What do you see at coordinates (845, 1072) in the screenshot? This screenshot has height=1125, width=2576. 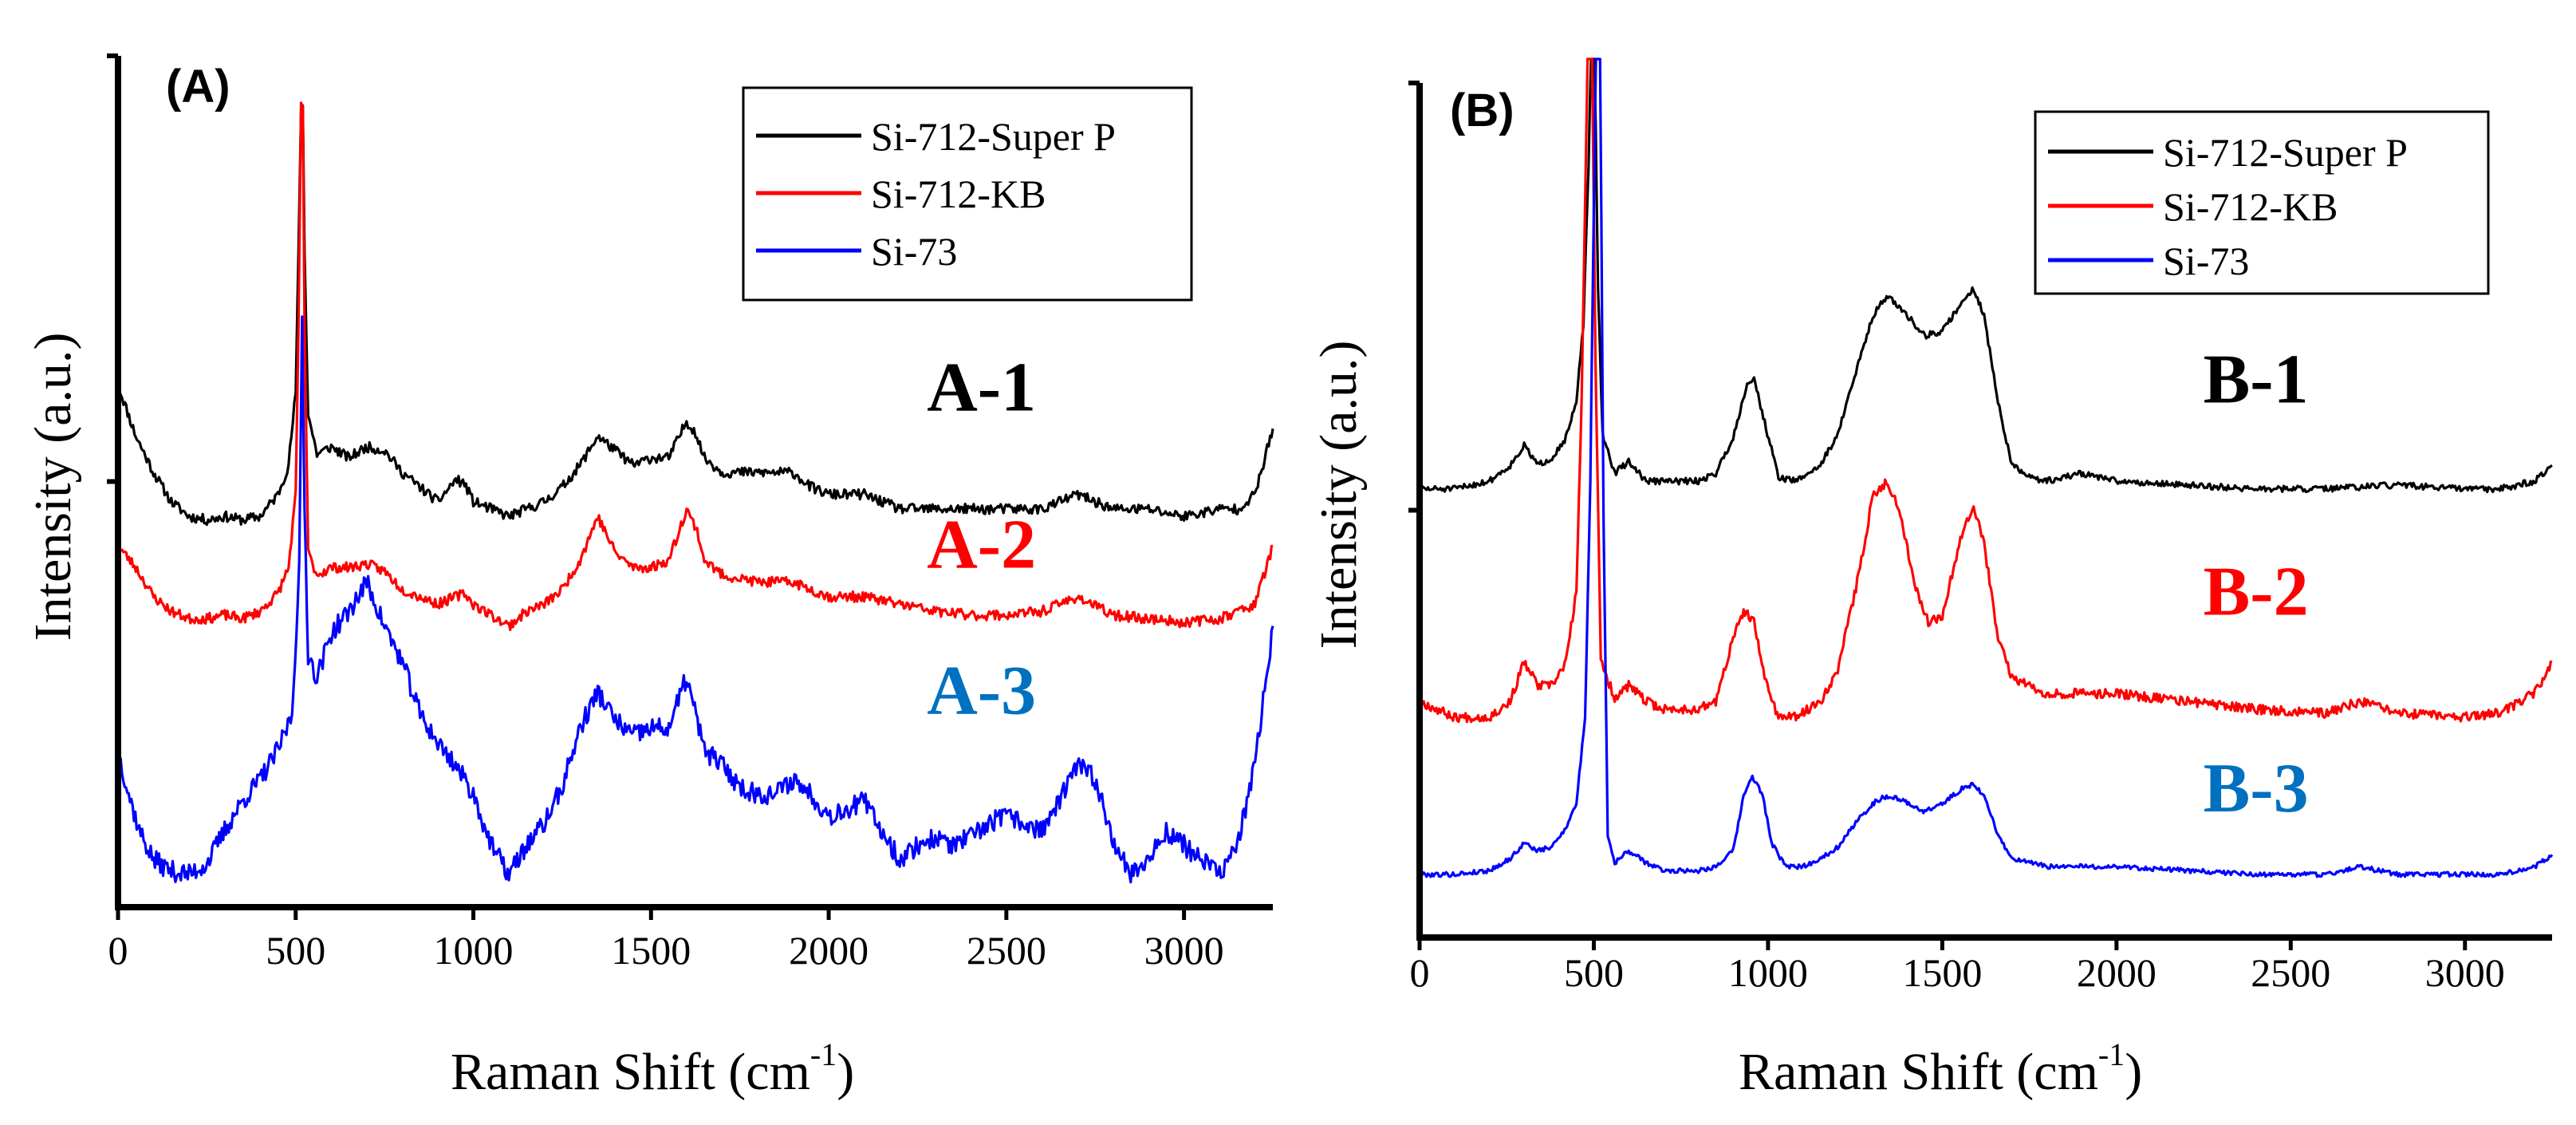 I see `panel-a-x-axis-title-close: )` at bounding box center [845, 1072].